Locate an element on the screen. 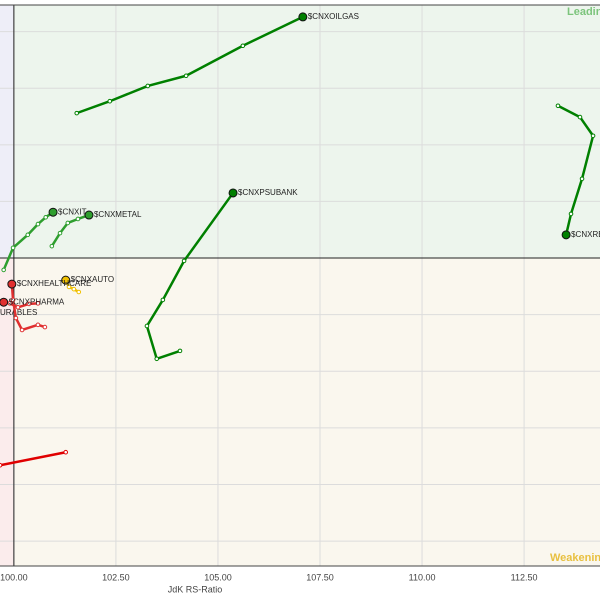  series-label: $CNXAUTO is located at coordinates (92, 279).